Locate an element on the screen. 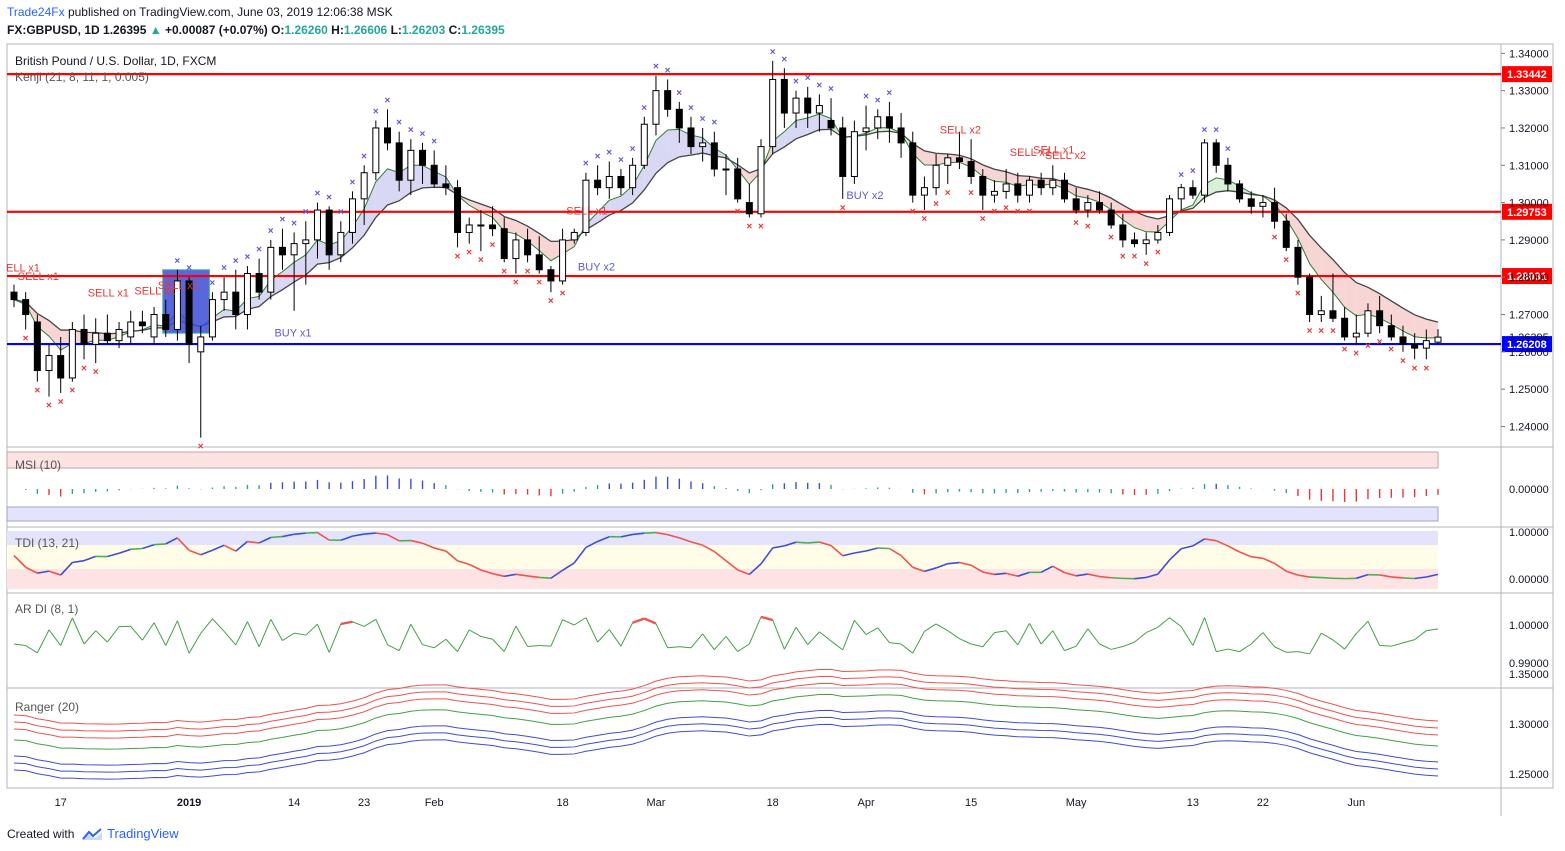 This screenshot has height=851, width=1565. time-axis: 17 2019 14 23 Feb 18 Mar 18 Apr 15 May 13 22 Jun is located at coordinates (710, 803).